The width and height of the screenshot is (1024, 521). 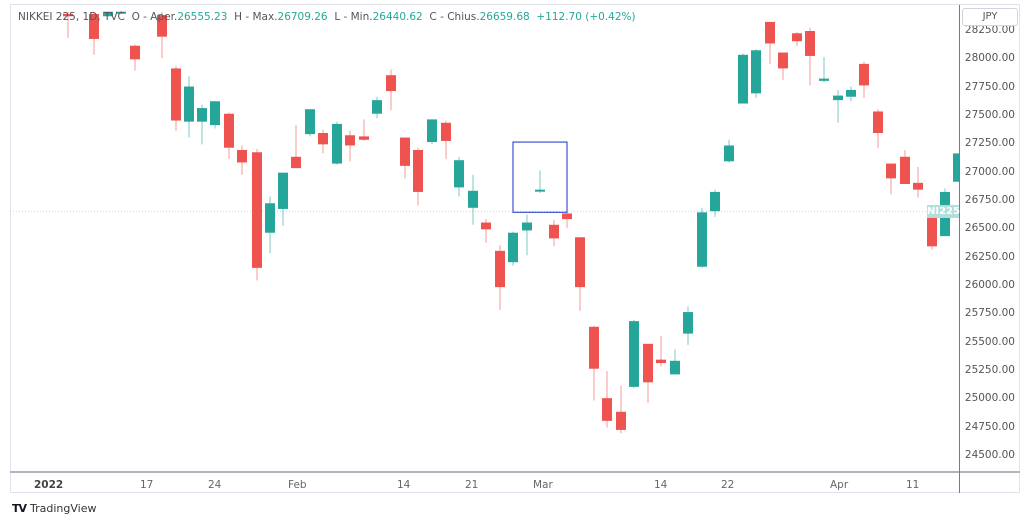 I want to click on axis-corner-divider, so click(x=959, y=482).